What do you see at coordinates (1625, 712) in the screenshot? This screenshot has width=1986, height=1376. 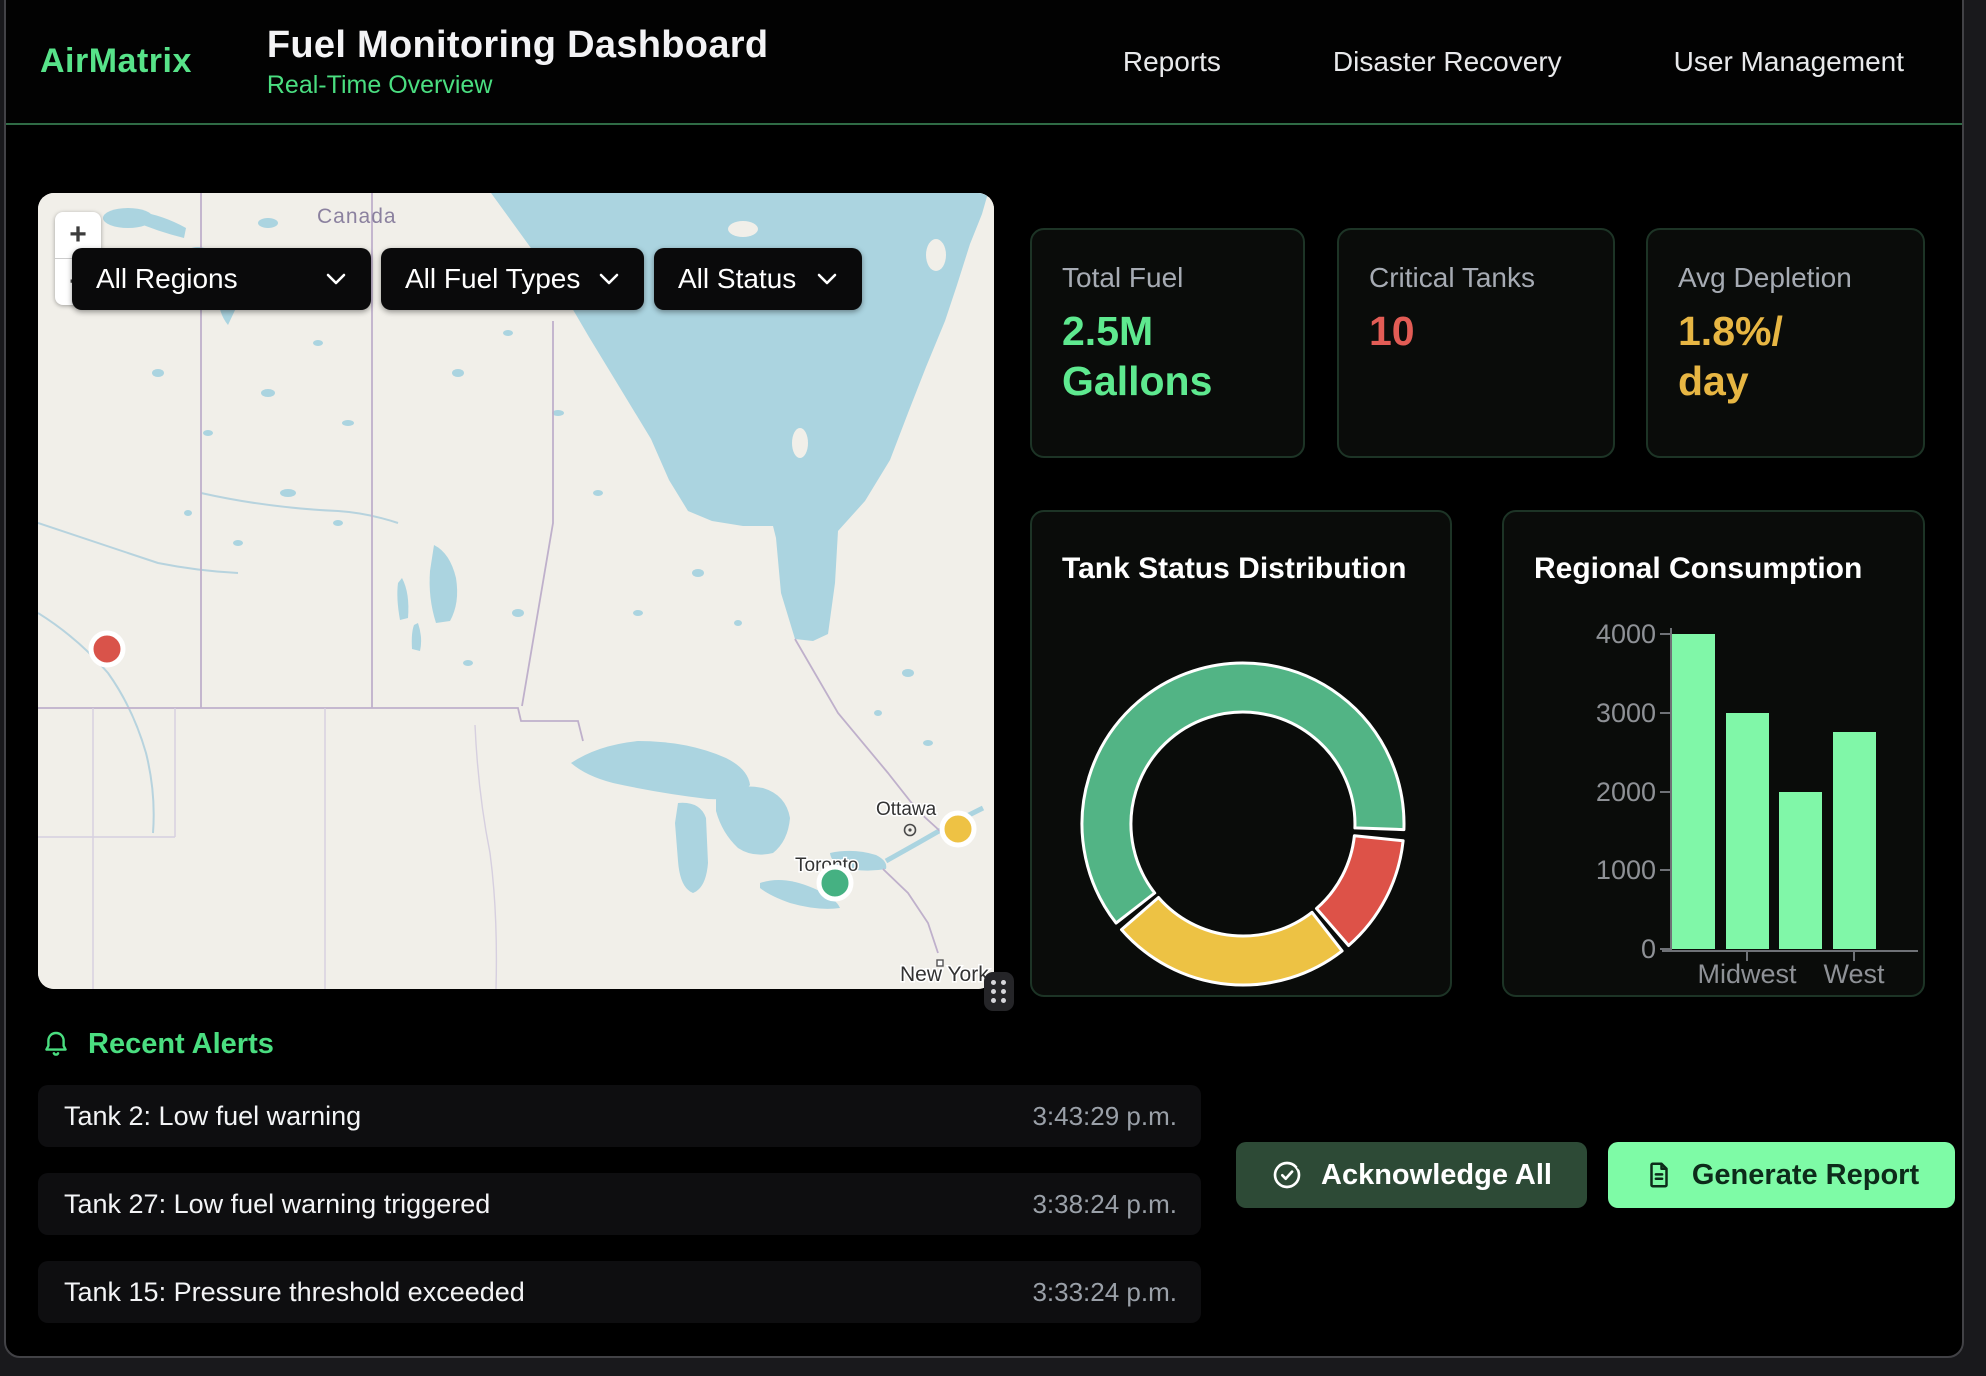 I see `y-tick-label: 3000` at bounding box center [1625, 712].